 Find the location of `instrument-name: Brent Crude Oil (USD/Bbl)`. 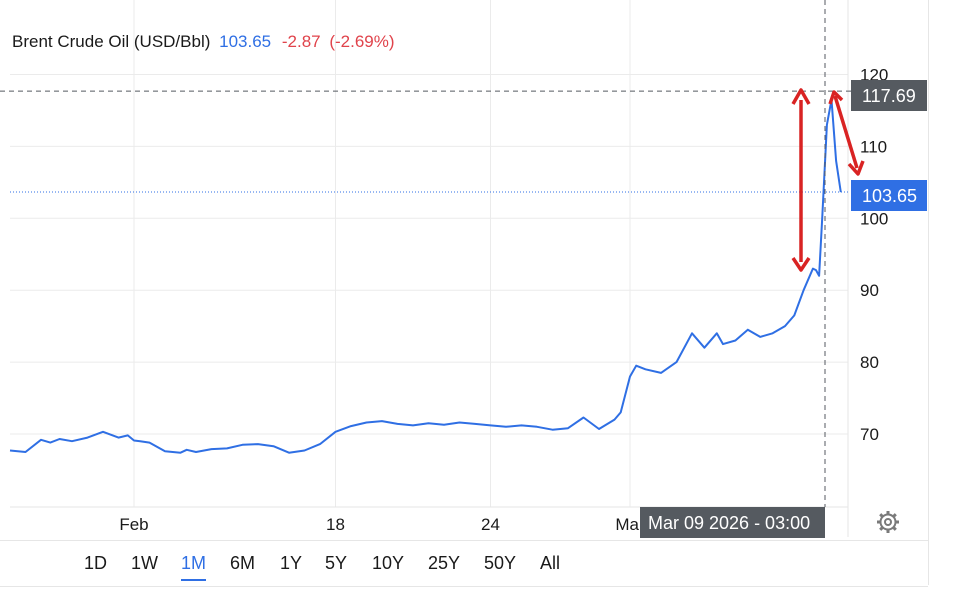

instrument-name: Brent Crude Oil (USD/Bbl) is located at coordinates (111, 41).